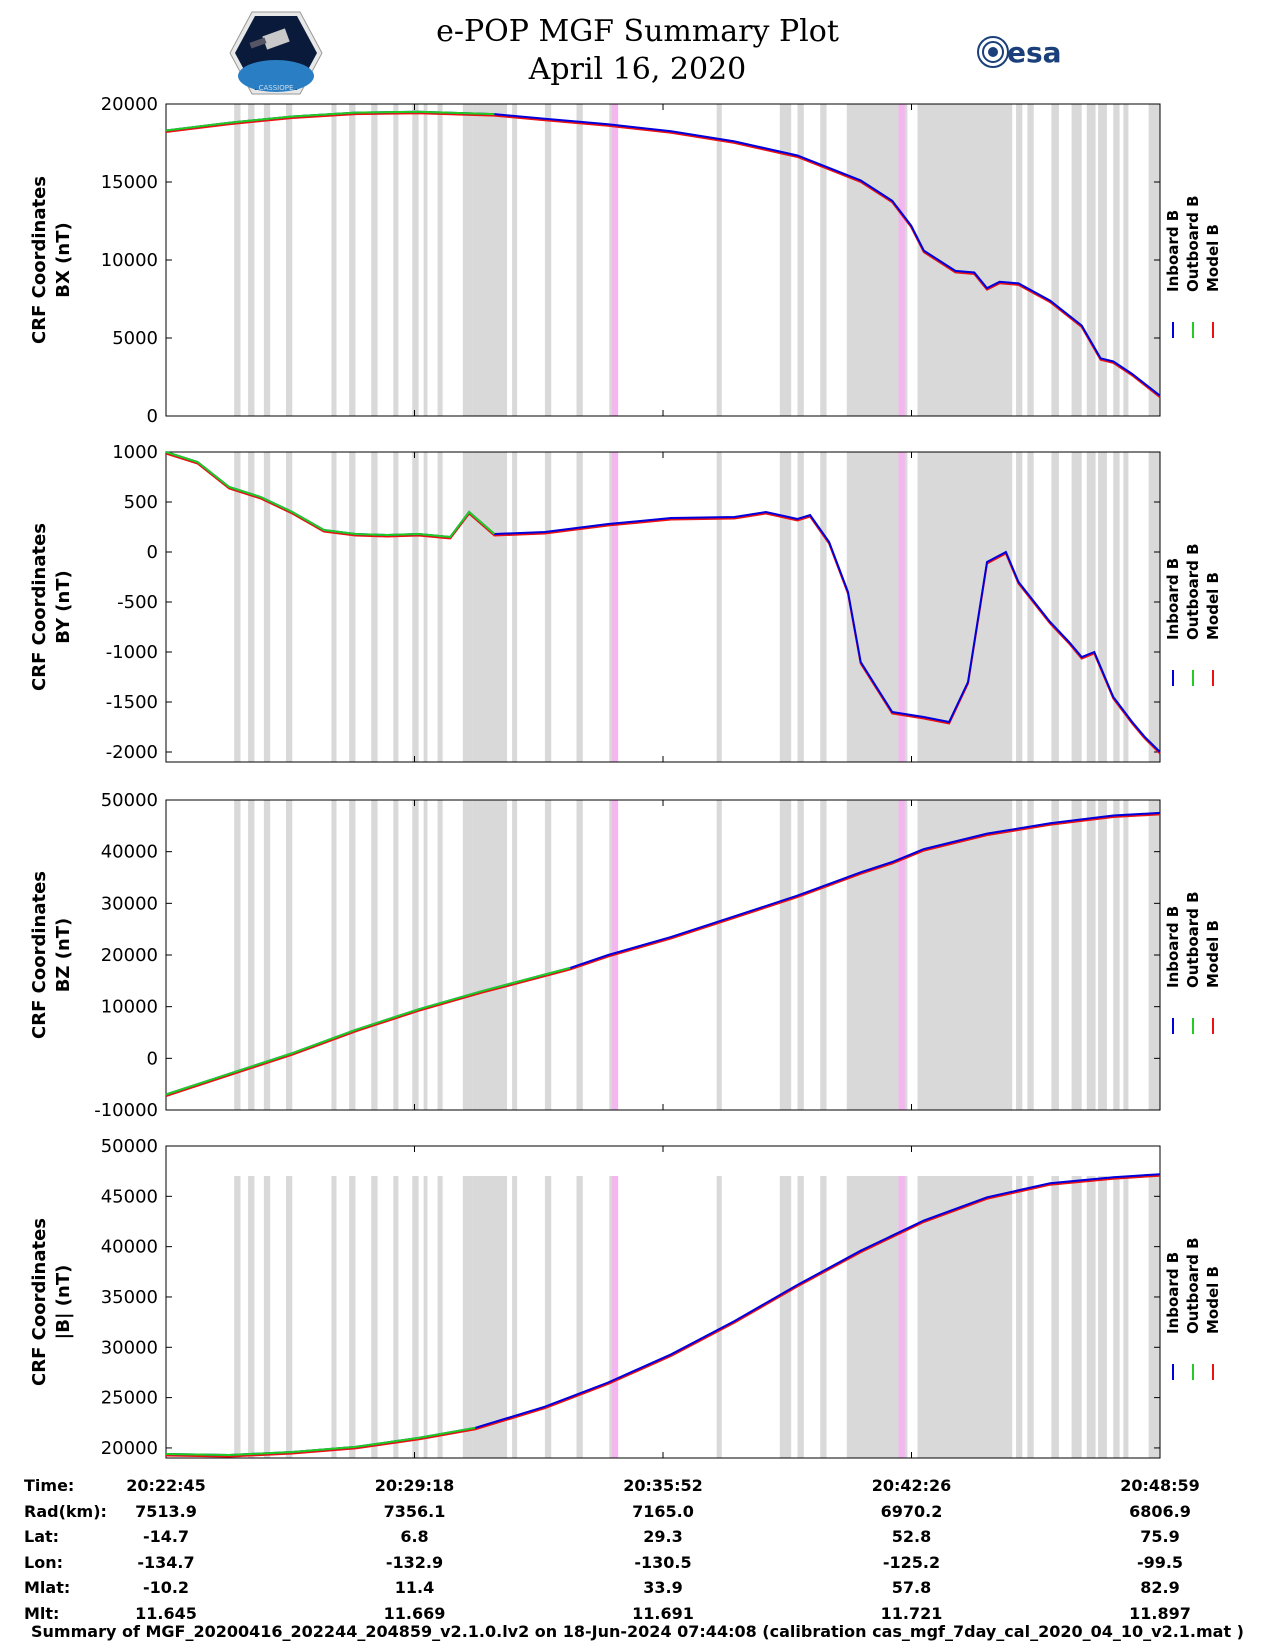  What do you see at coordinates (126, 1110) in the screenshot?
I see `y-tick-label: -10000` at bounding box center [126, 1110].